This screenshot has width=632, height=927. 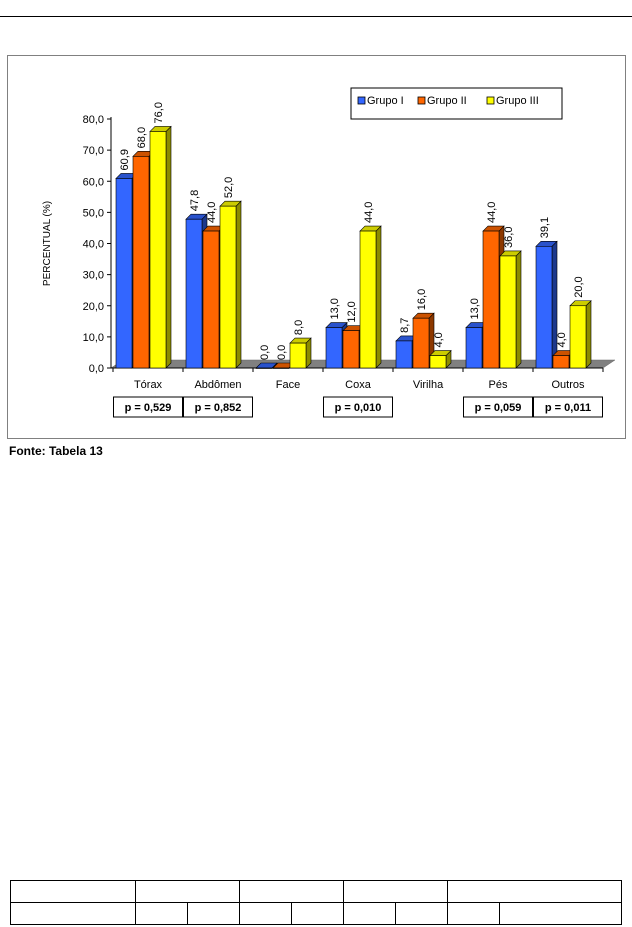 What do you see at coordinates (352, 311) in the screenshot?
I see `data-label: 12,0` at bounding box center [352, 311].